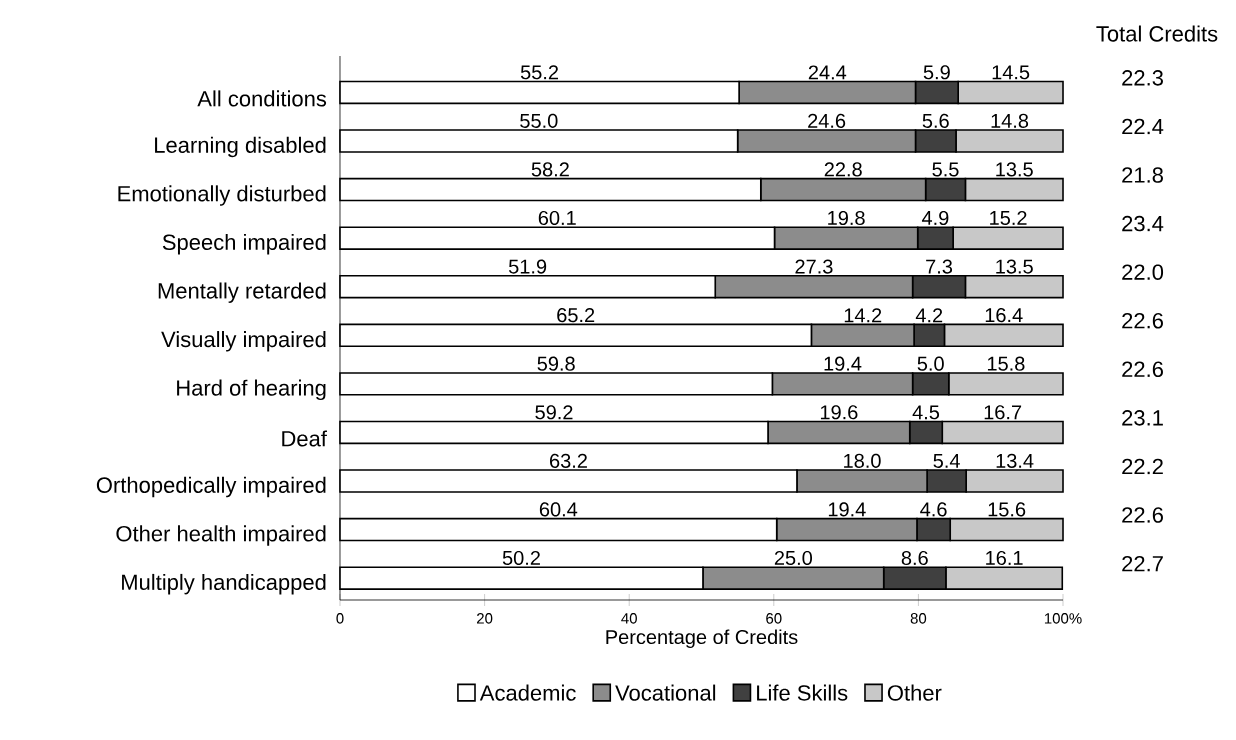 Image resolution: width=1236 pixels, height=740 pixels. I want to click on data-label: 16.1, so click(1004, 558).